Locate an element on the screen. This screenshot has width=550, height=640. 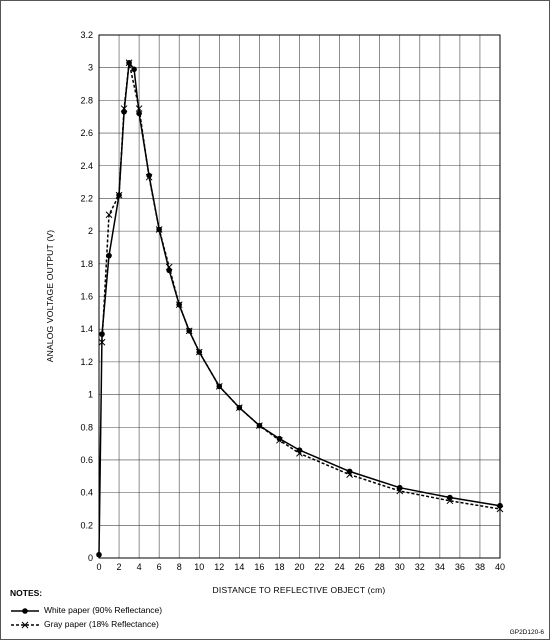
notes-title: NOTES: is located at coordinates (26, 593).